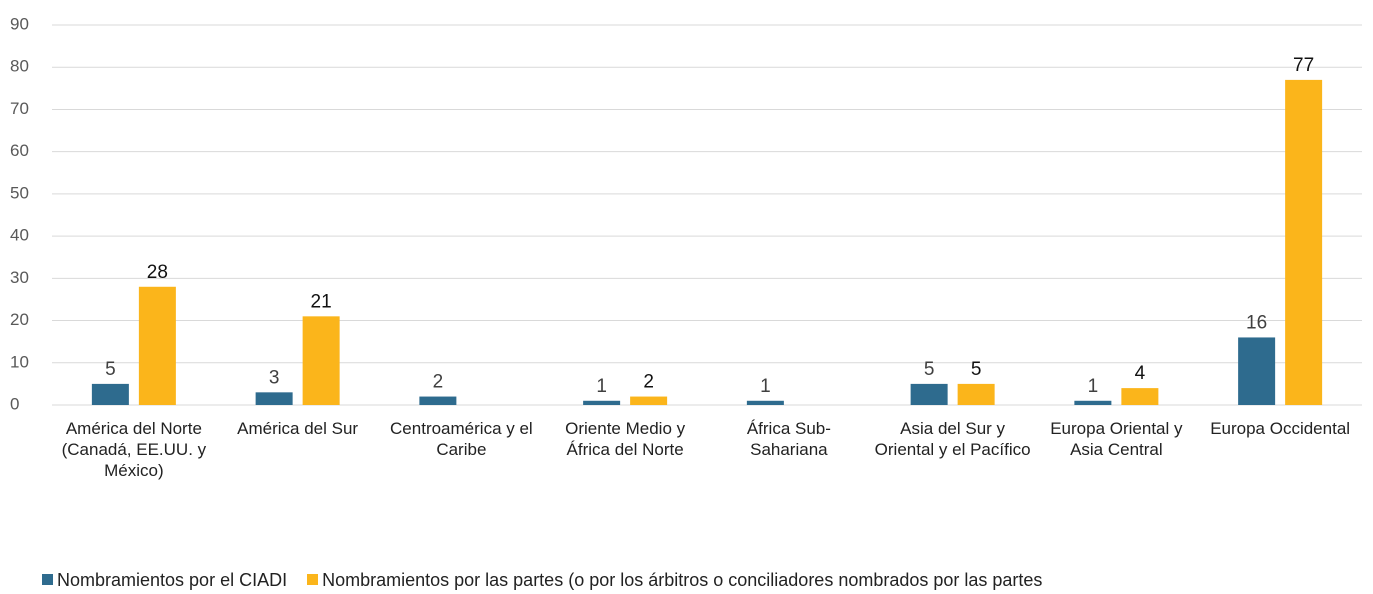 Image resolution: width=1373 pixels, height=594 pixels. I want to click on x-tick-label: América del Sur, so click(298, 428).